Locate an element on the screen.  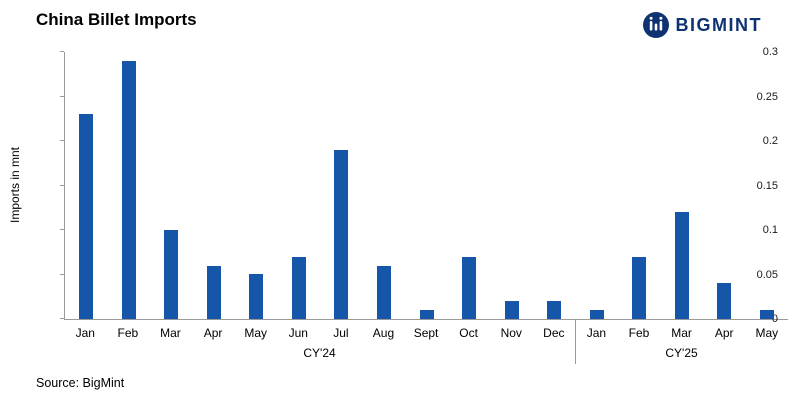
x-tick-label: Jul is located at coordinates (341, 333).